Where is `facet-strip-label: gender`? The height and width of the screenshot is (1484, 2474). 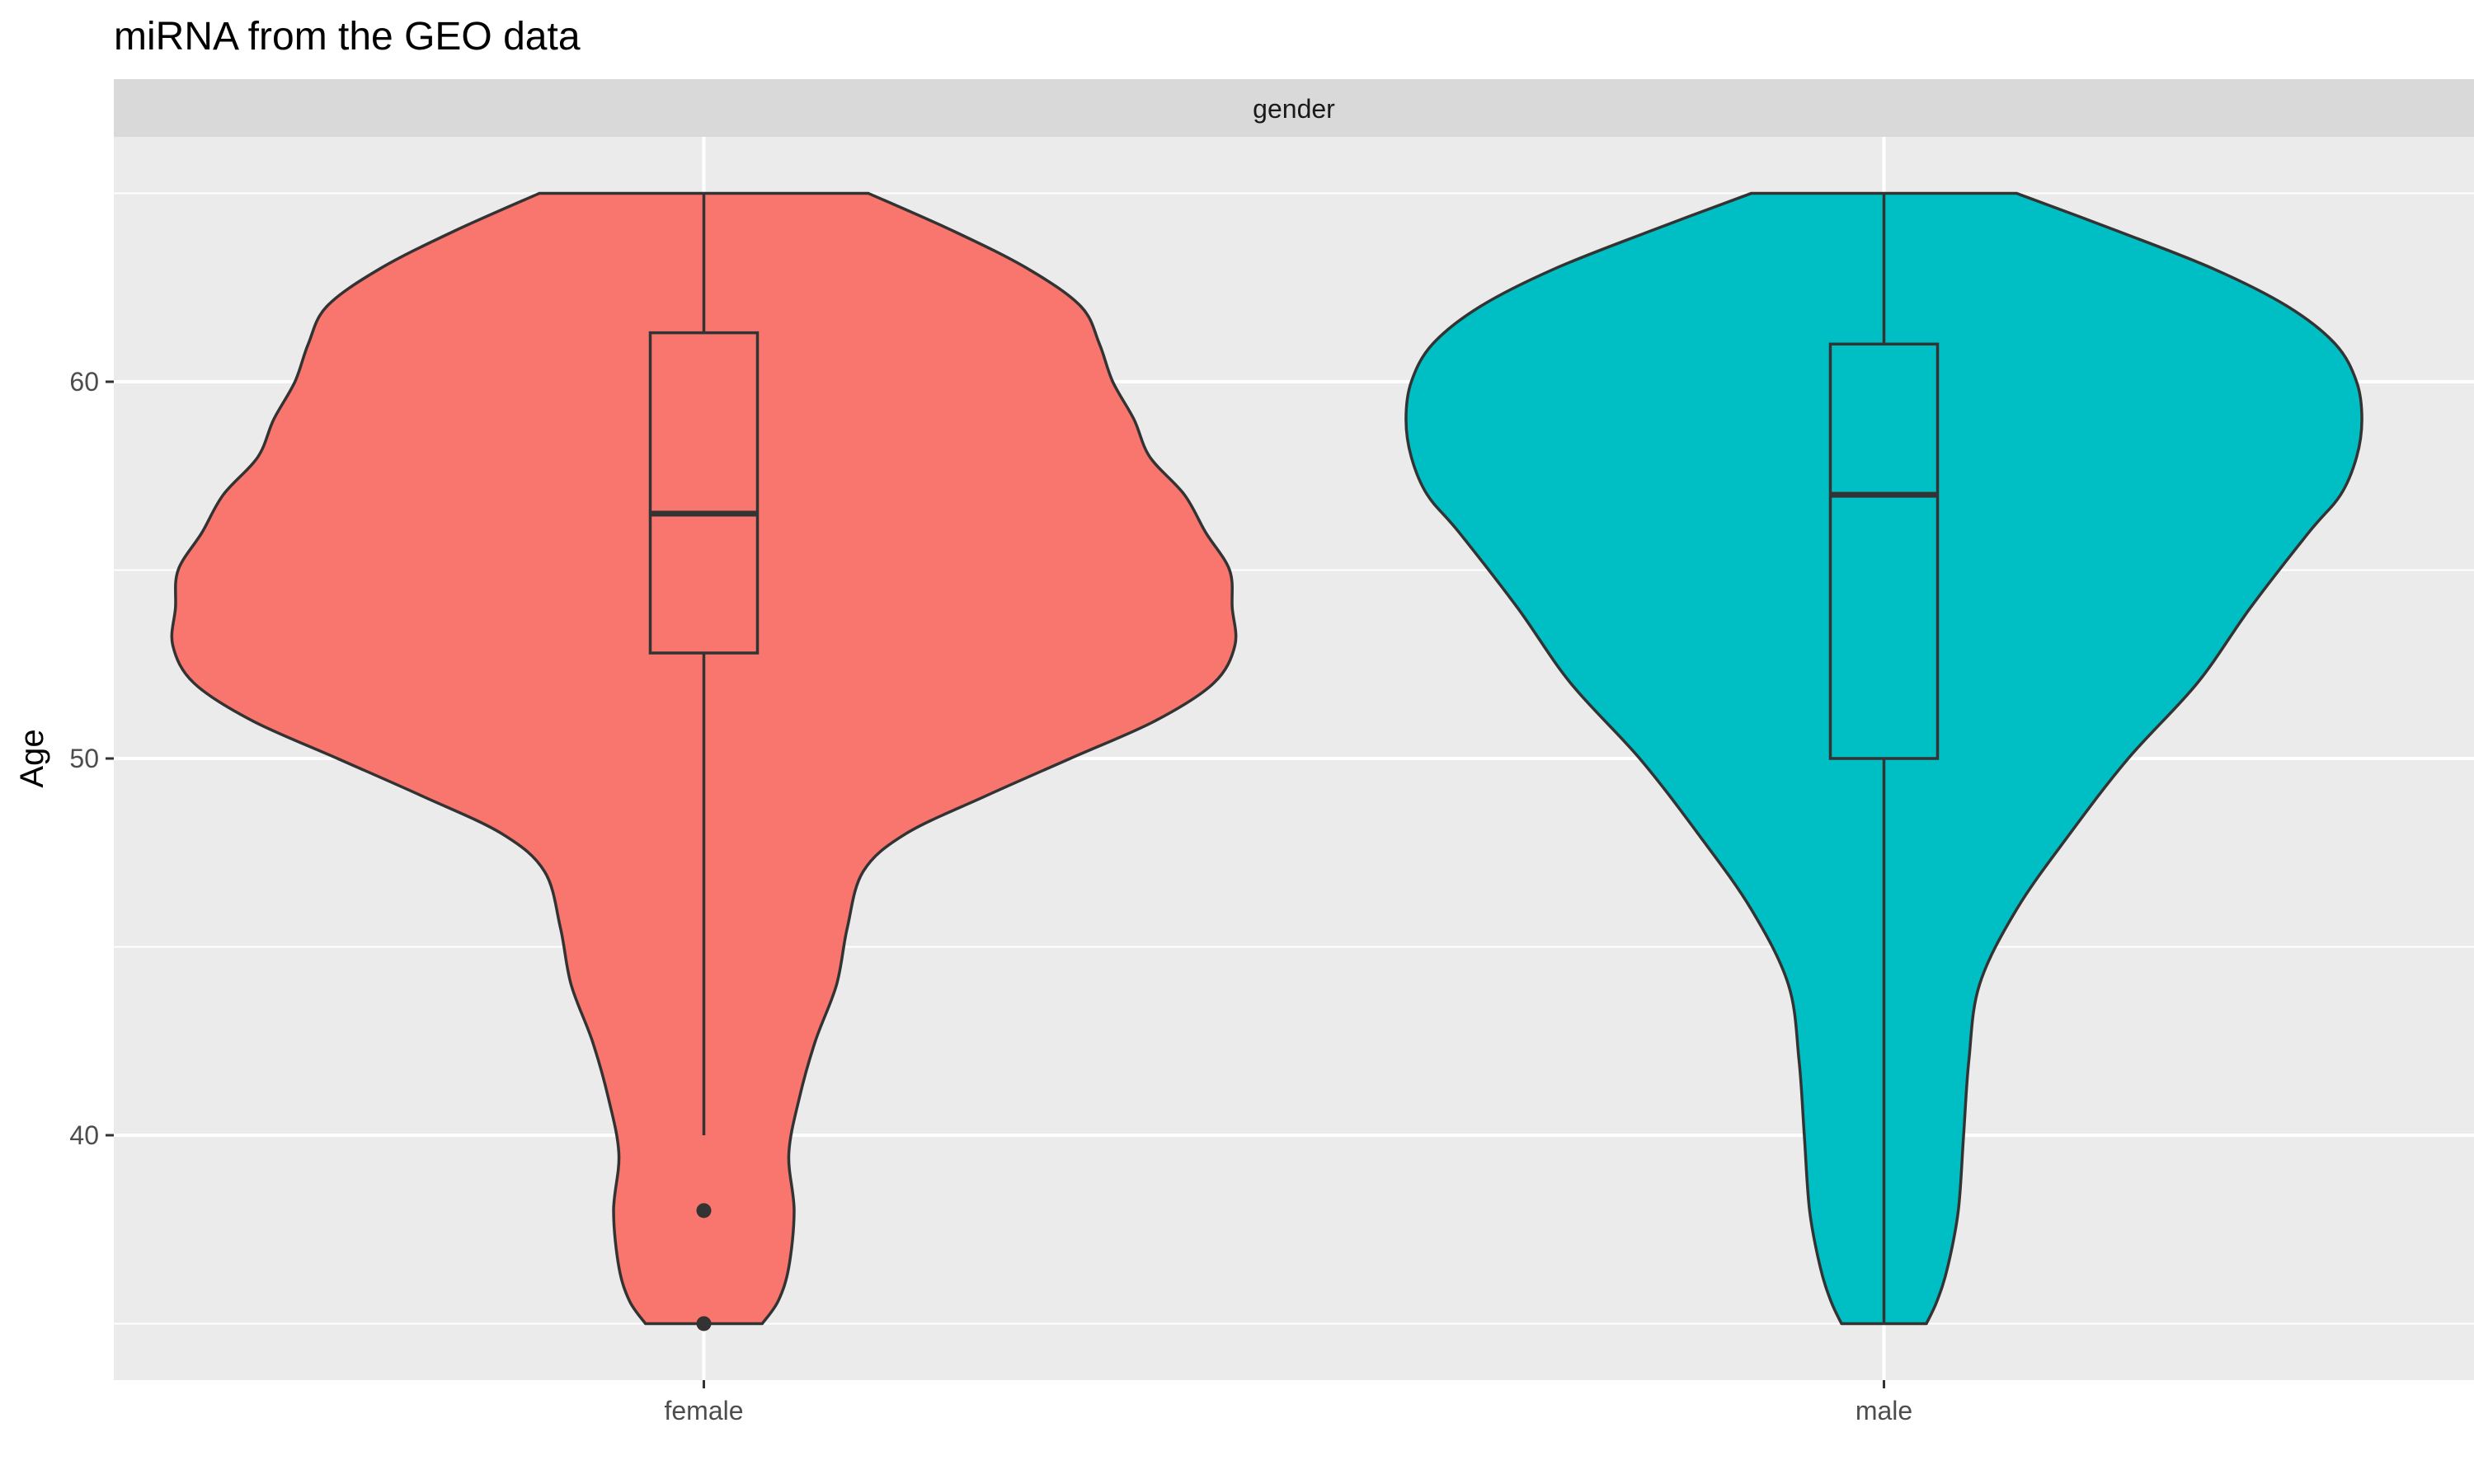
facet-strip-label: gender is located at coordinates (1294, 109).